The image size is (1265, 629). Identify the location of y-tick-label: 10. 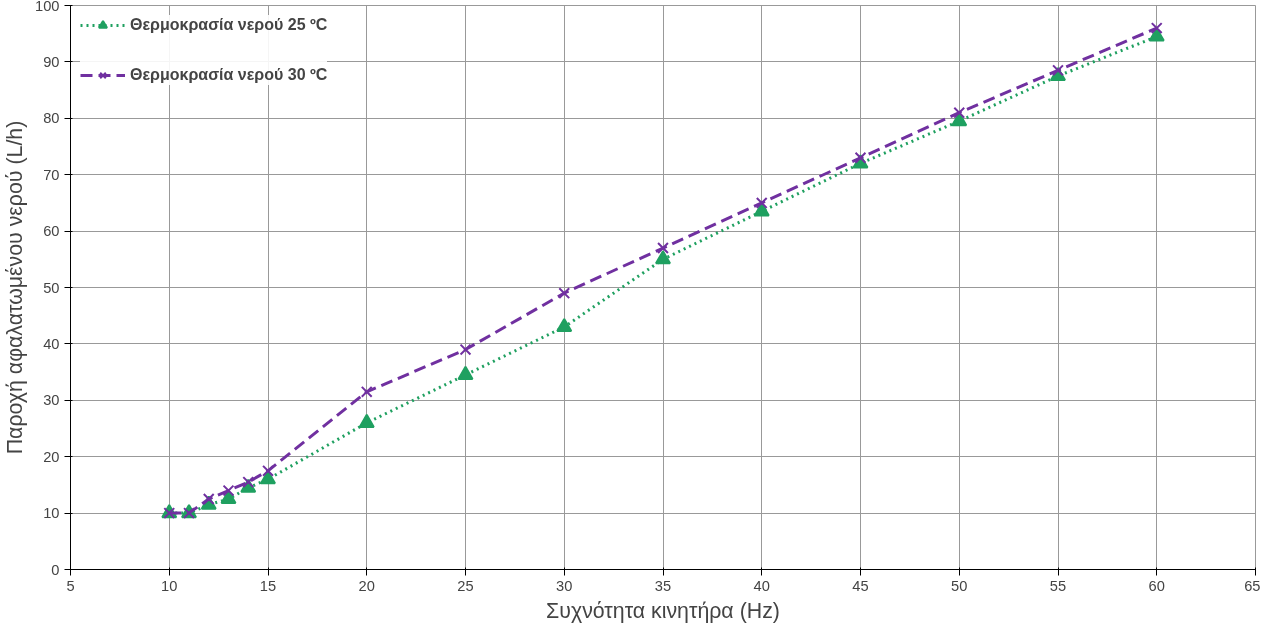
(51, 513).